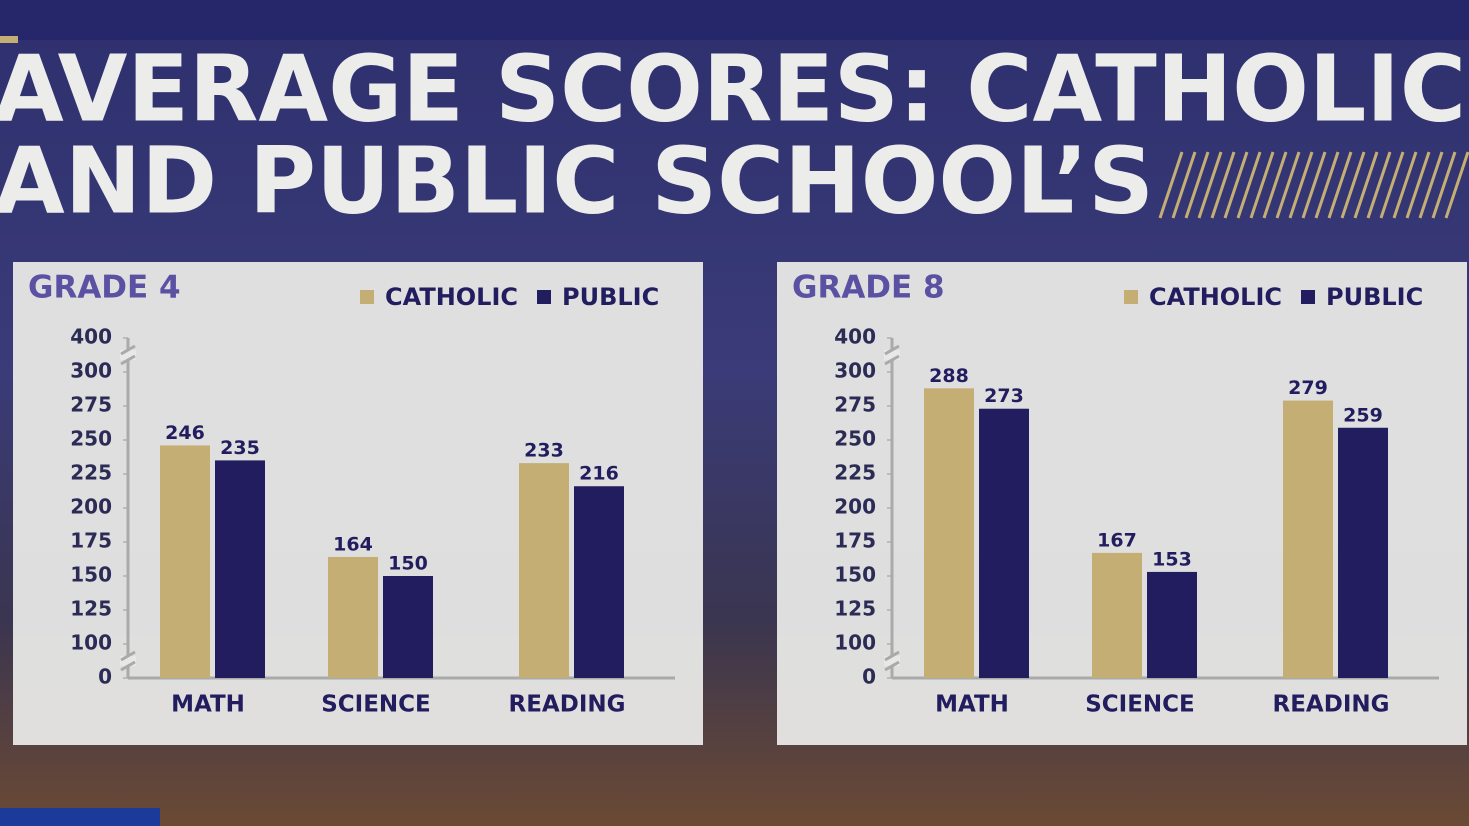  What do you see at coordinates (1117, 540) in the screenshot?
I see `value-label: 167` at bounding box center [1117, 540].